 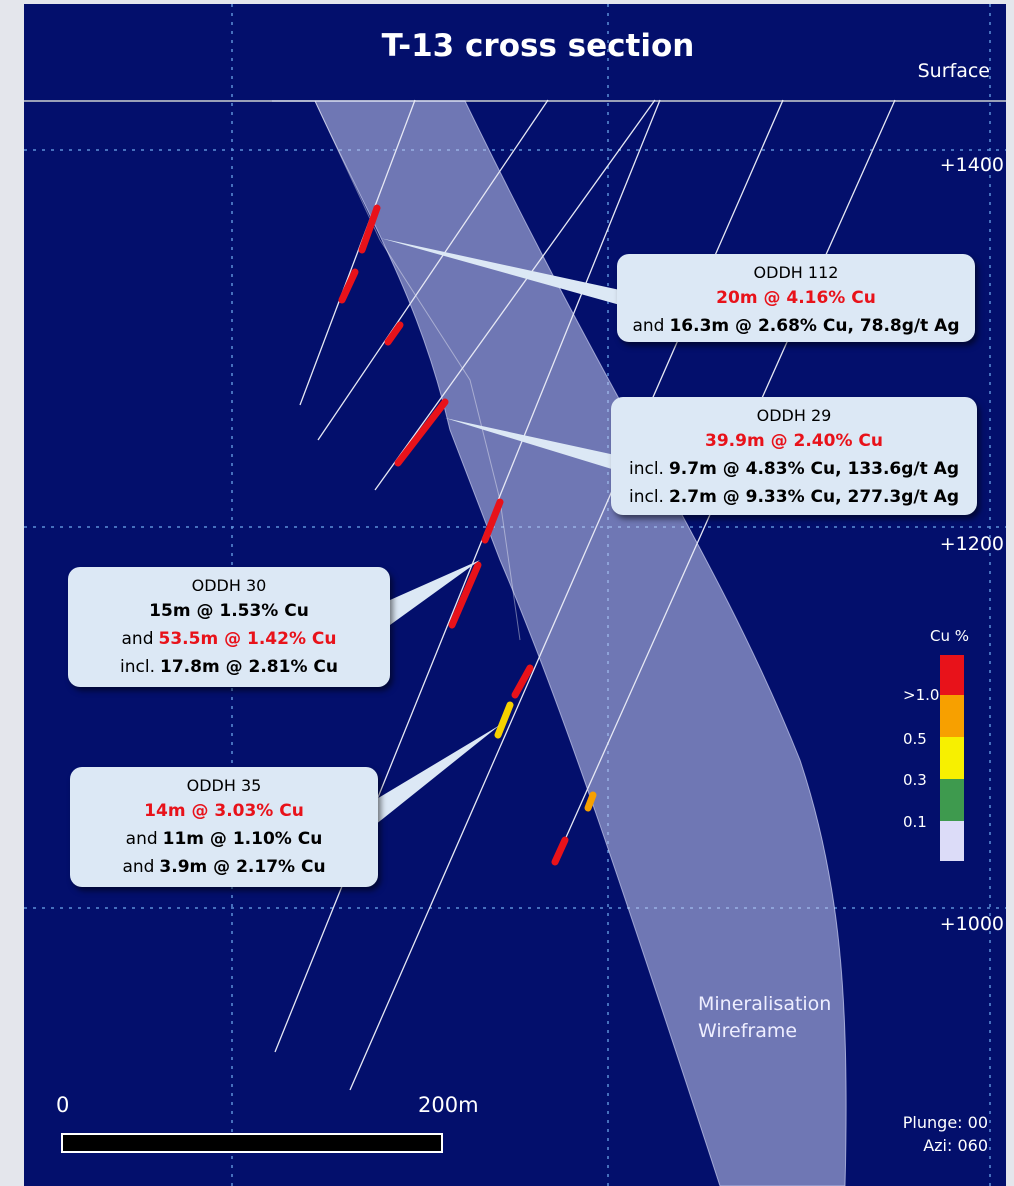 I want to click on elevation-label: +1000, so click(x=971, y=924).